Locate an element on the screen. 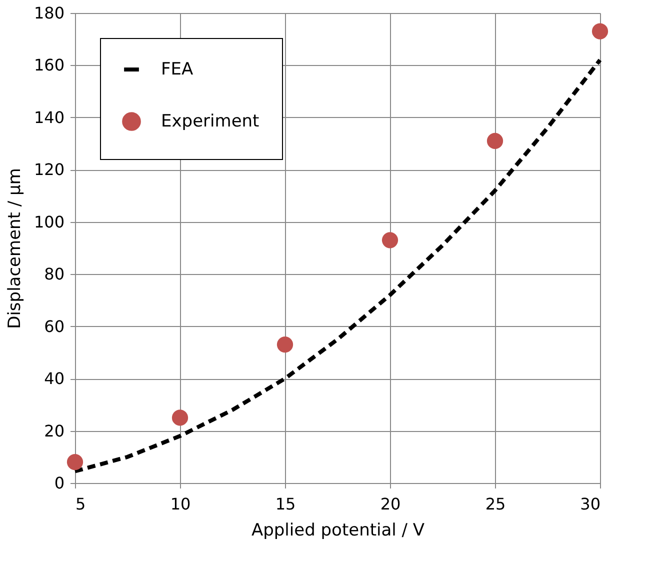 Image resolution: width=662 pixels, height=566 pixels. y-axis-title: Displacement / µm is located at coordinates (14, 248).